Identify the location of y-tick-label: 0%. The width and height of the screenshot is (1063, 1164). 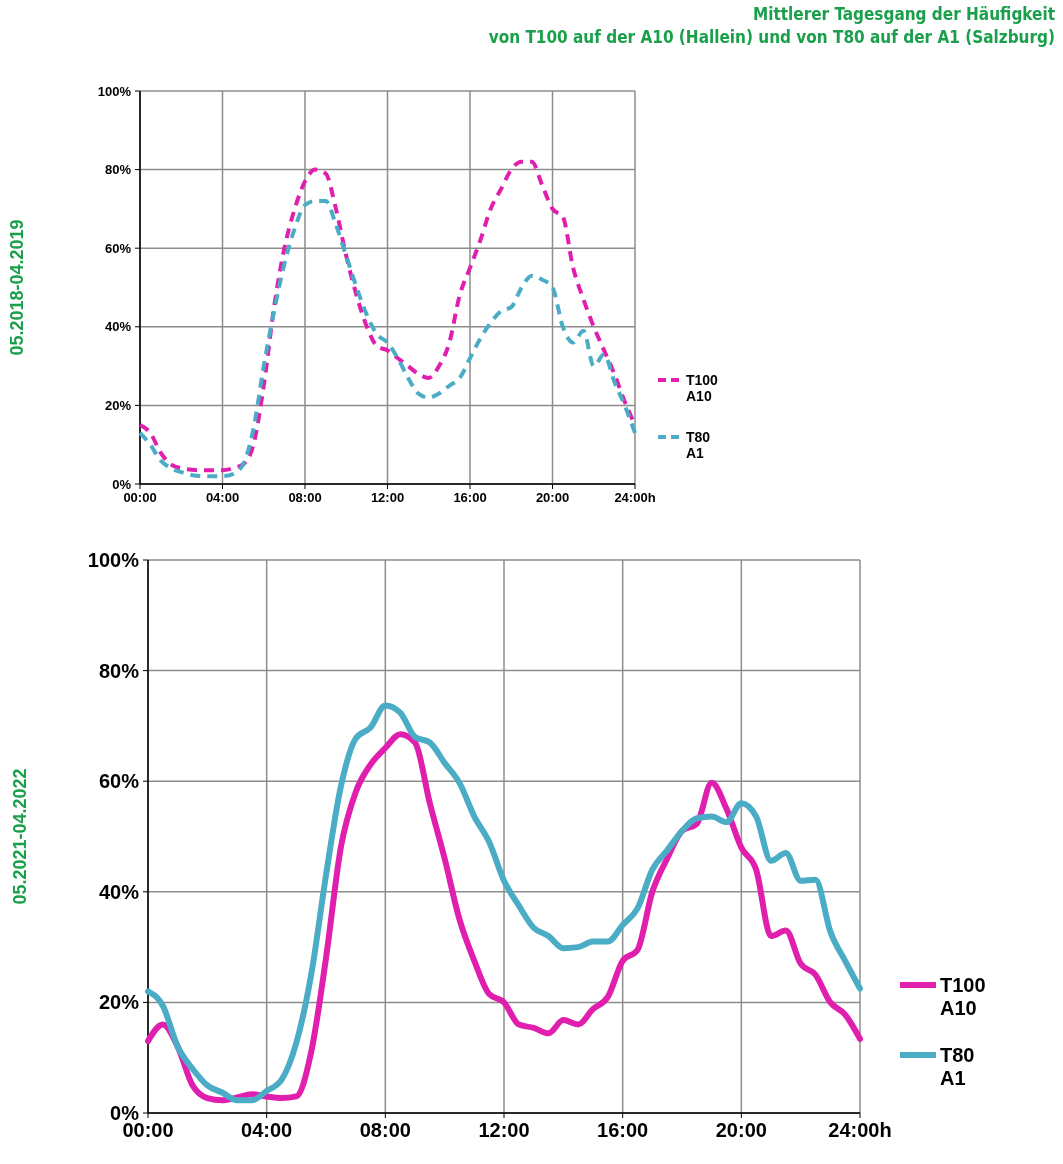
(122, 484).